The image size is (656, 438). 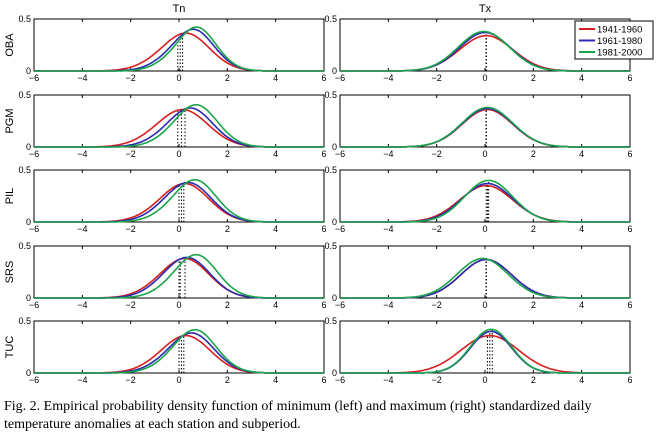 What do you see at coordinates (165, 199) in the screenshot?
I see `panel-pil-tn: −6 −4 −2 0 2 4 6 0 0.5 PIL` at bounding box center [165, 199].